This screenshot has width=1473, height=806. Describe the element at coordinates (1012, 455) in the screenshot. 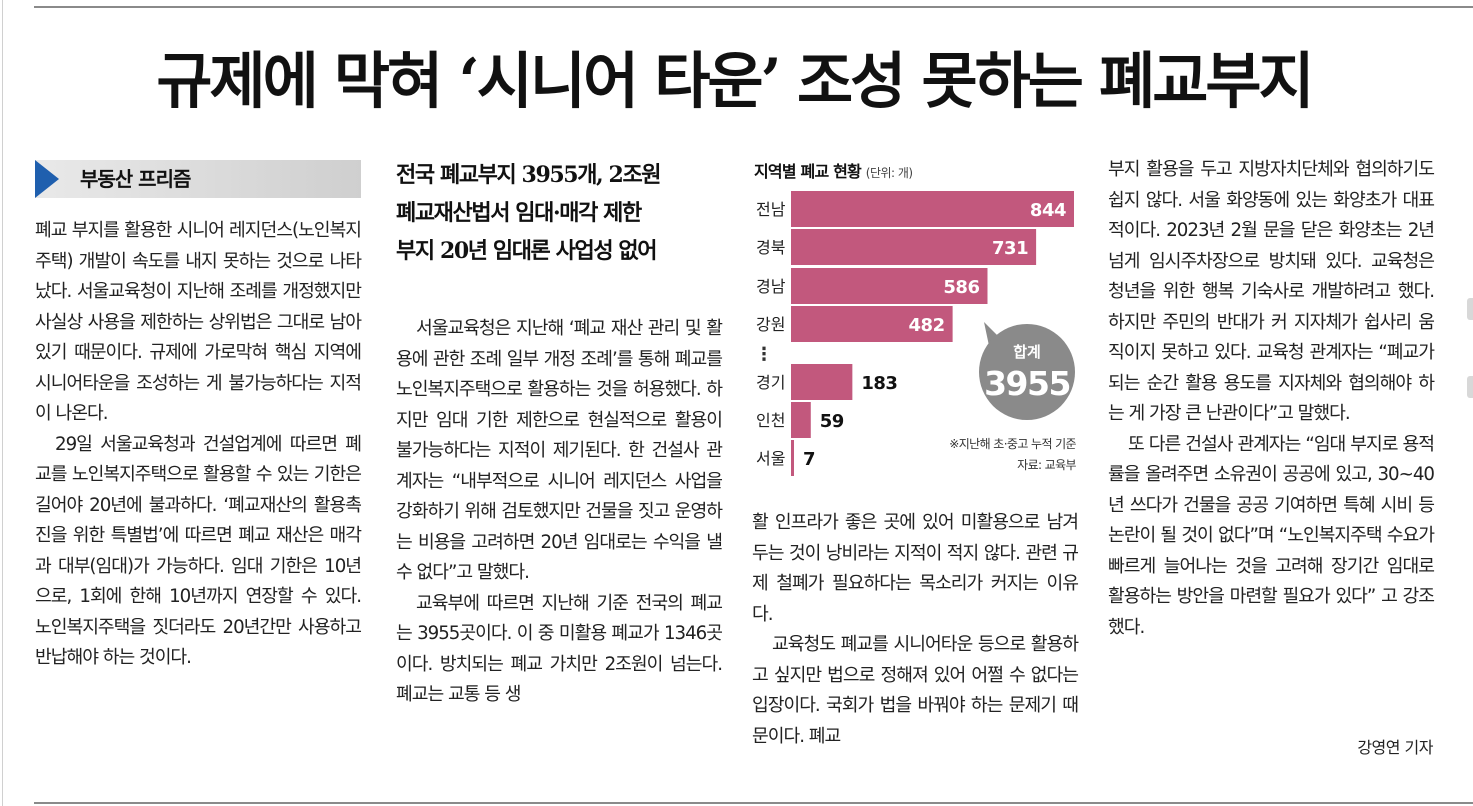

I see `chart-note: ※지난해 초·중고 누적 기준 자료: 교육부` at that location.